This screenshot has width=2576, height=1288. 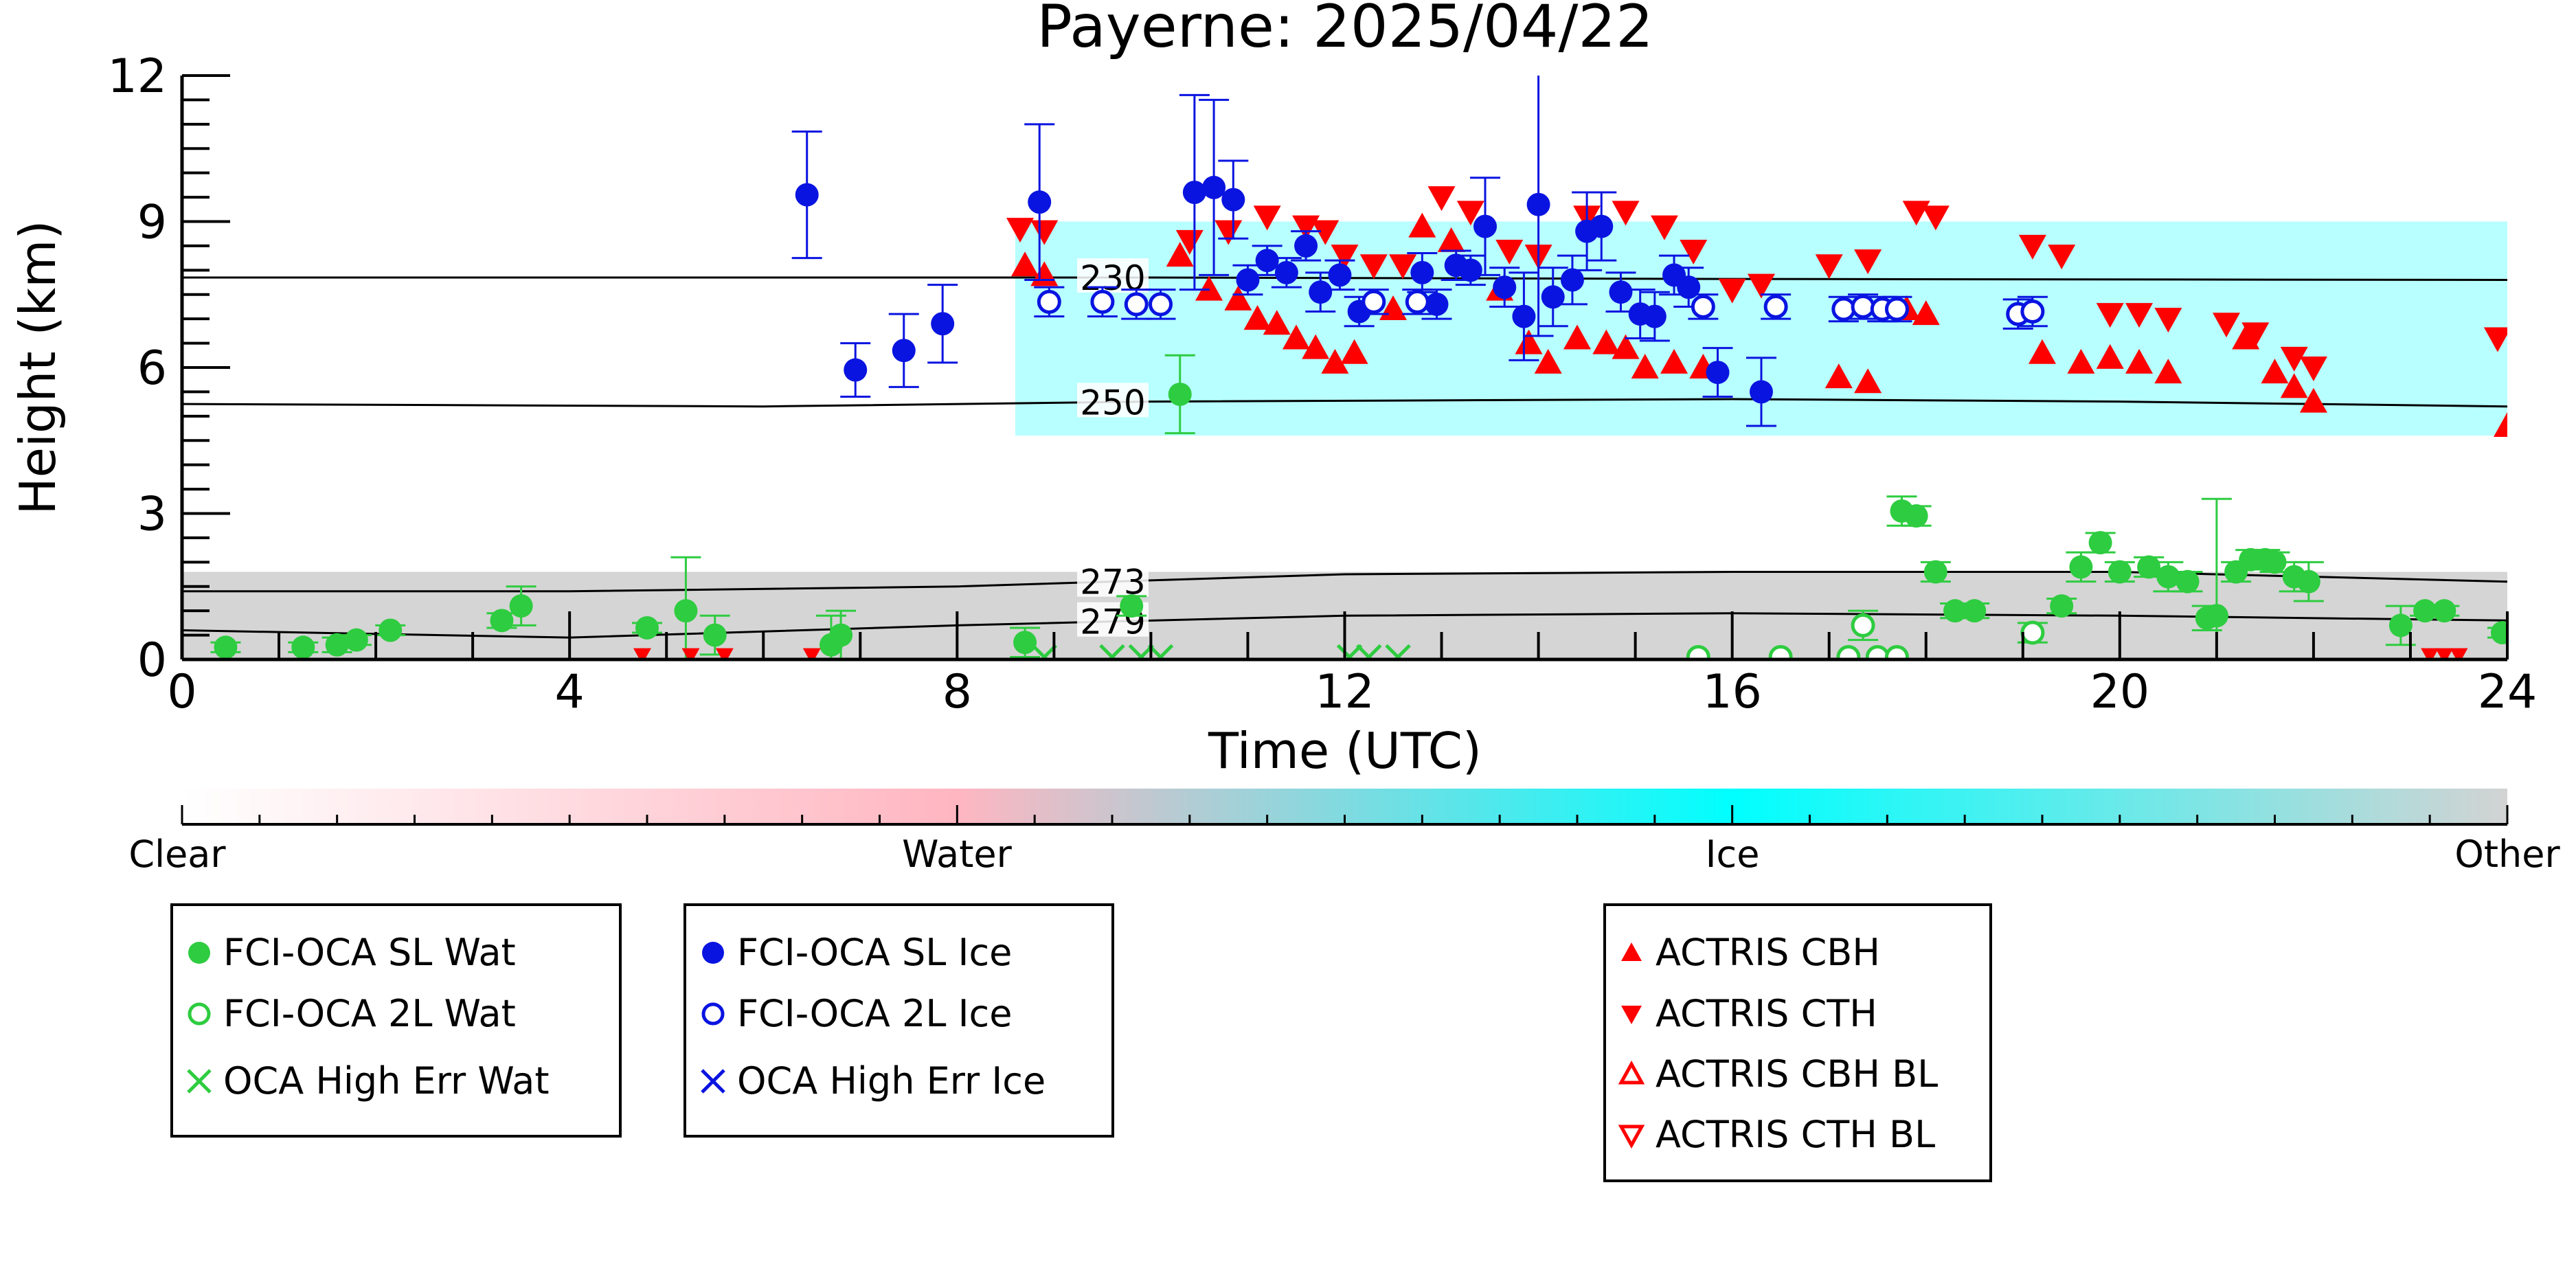 I want to click on y-tick-label: 12, so click(x=137, y=76).